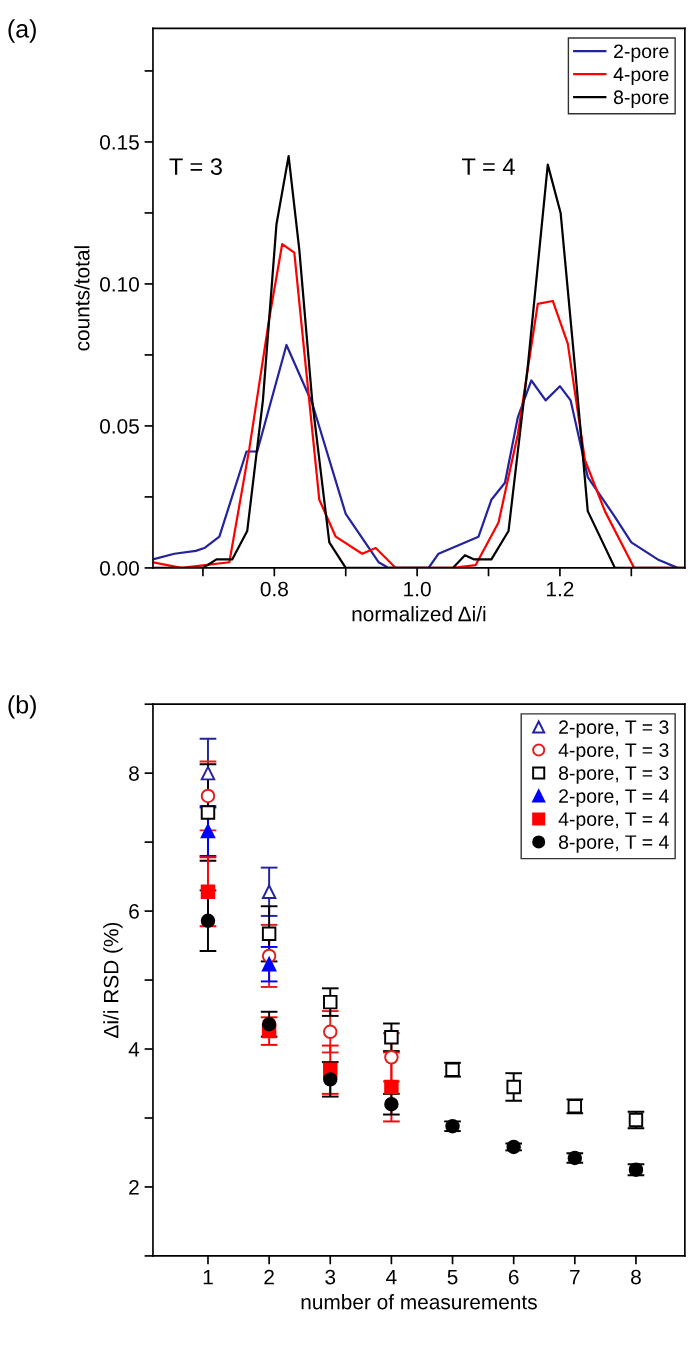 The height and width of the screenshot is (1349, 689). Describe the element at coordinates (575, 1277) in the screenshot. I see `x-tick-label: 7` at that location.